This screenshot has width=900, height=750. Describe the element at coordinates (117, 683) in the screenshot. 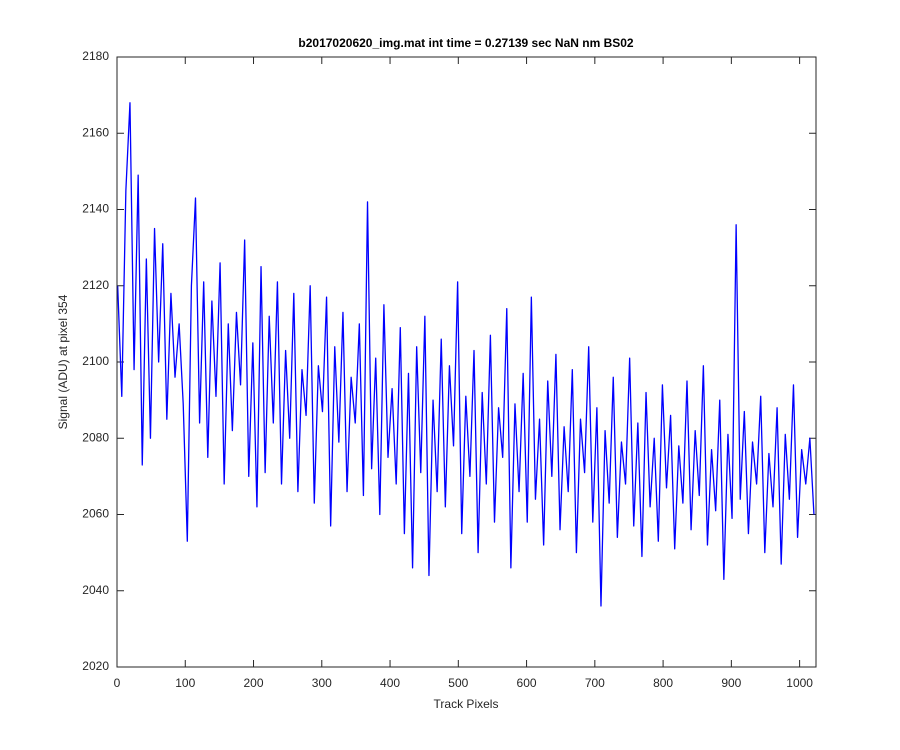

I see `x-tick-label: 0` at that location.